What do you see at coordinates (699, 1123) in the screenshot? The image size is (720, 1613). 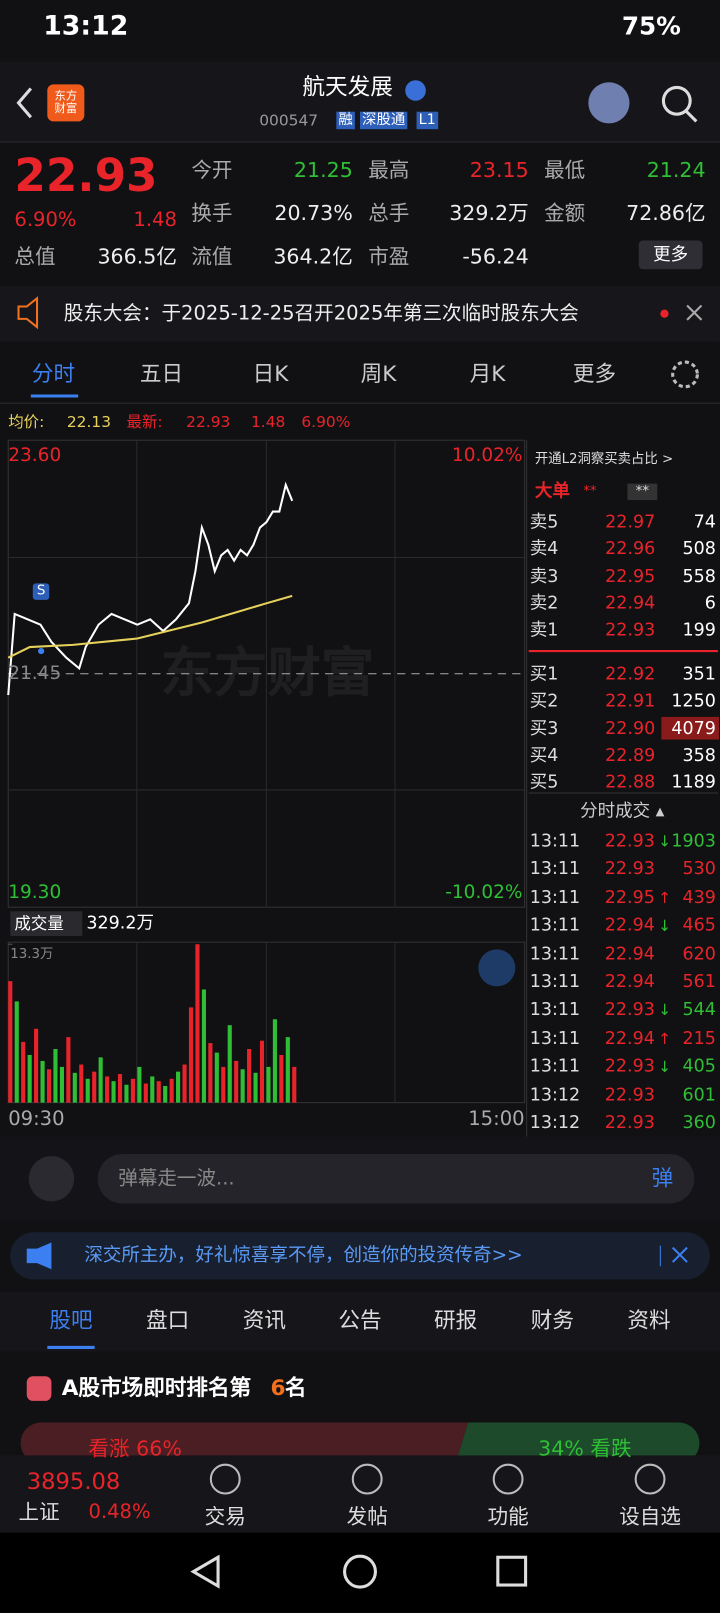 I see `trade-volume: 360` at bounding box center [699, 1123].